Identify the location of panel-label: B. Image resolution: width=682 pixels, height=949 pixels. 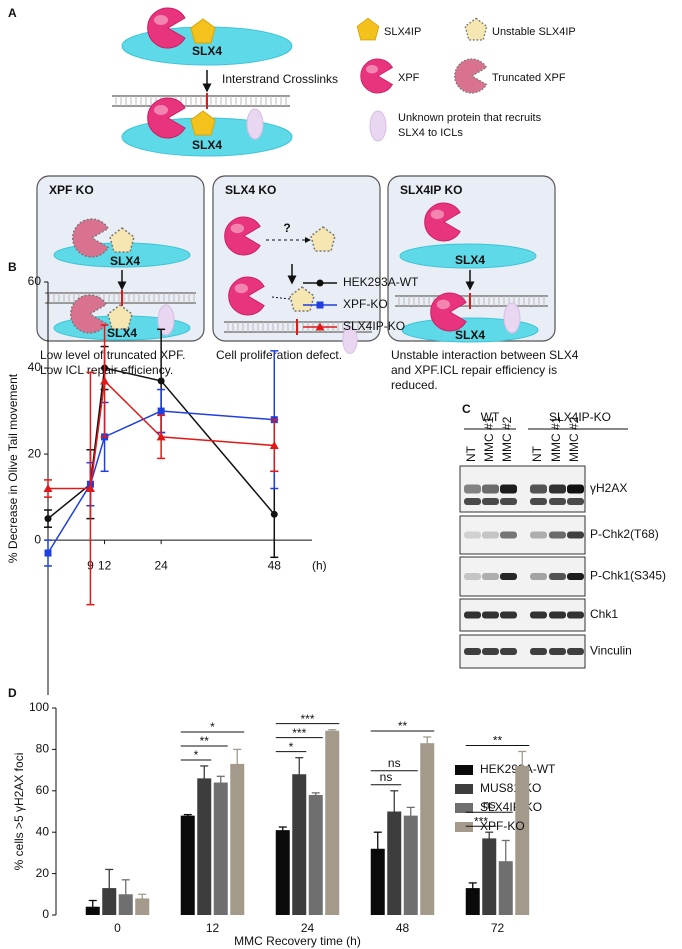
(12, 267).